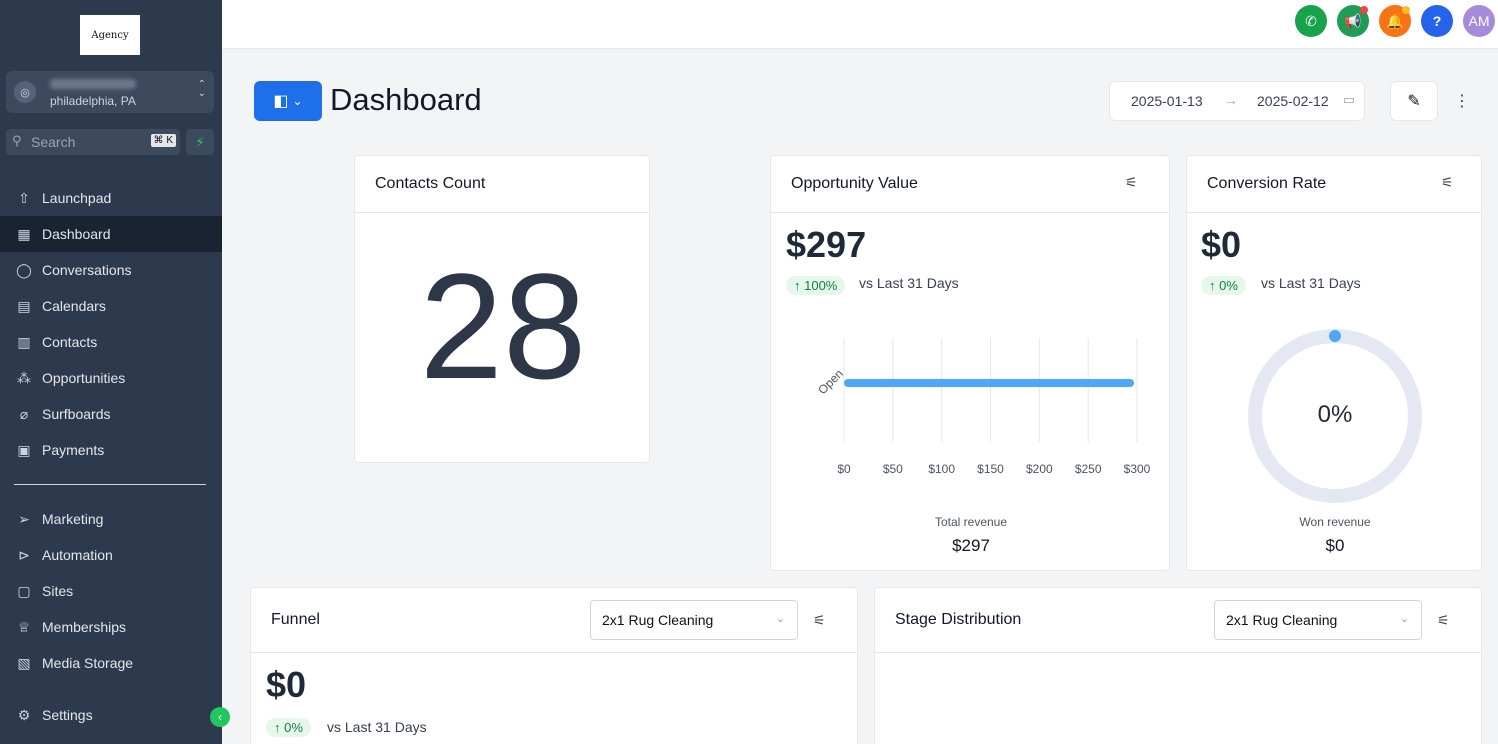 This screenshot has height=744, width=1498. What do you see at coordinates (983, 407) in the screenshot?
I see `opportunity-bar-chart: $0 $50 $100 $150 $200 $250 $300 Open` at bounding box center [983, 407].